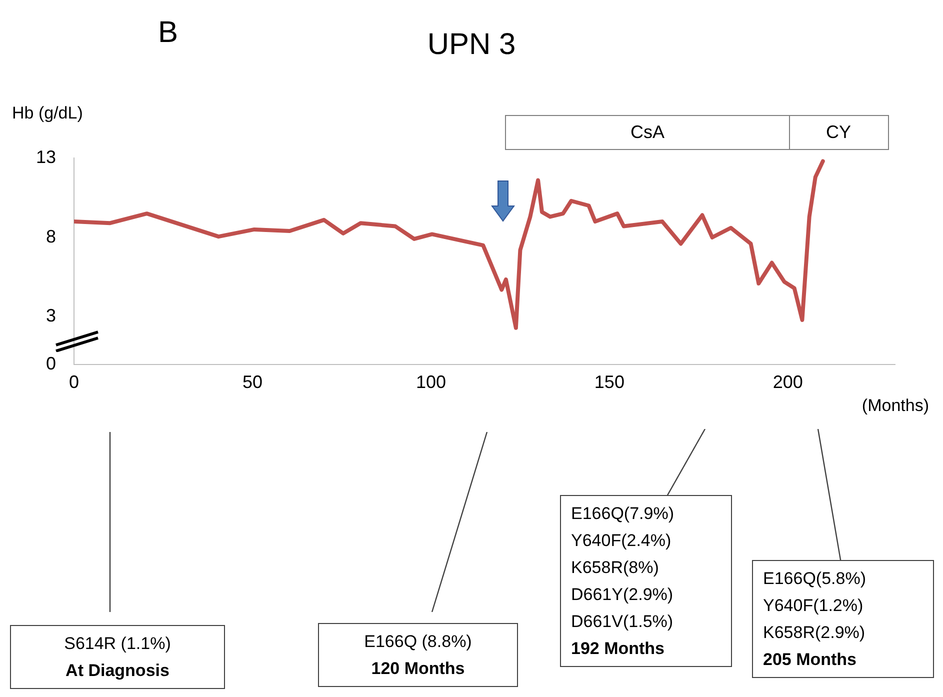  I want to click on text: S614R (1.1%) At Diagnosis, so click(117, 657).